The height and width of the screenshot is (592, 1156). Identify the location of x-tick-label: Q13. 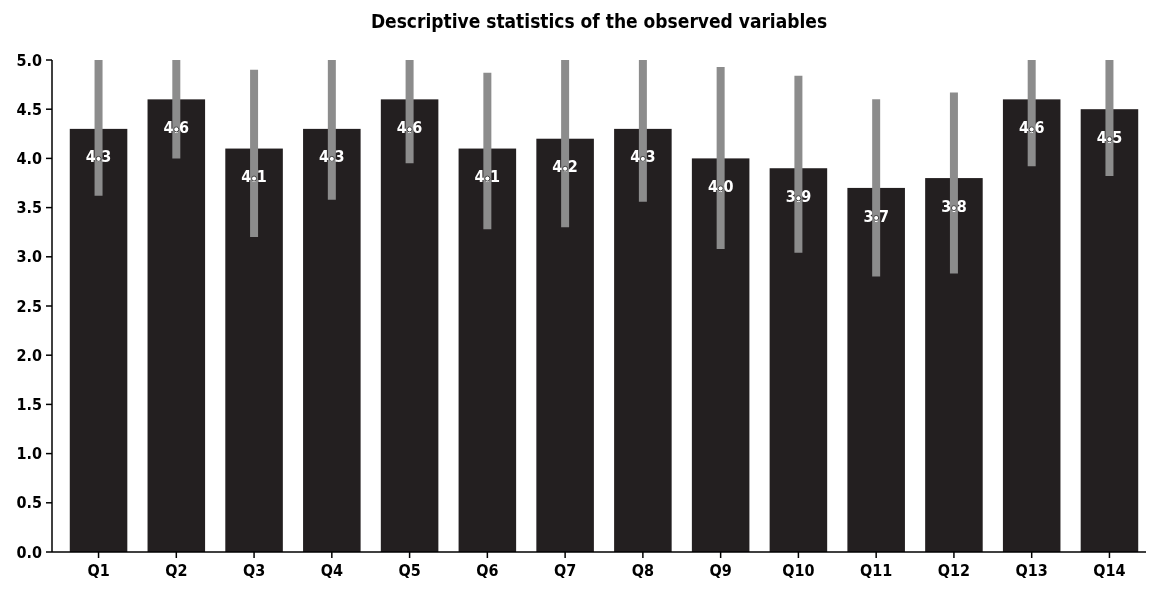
(1031, 570).